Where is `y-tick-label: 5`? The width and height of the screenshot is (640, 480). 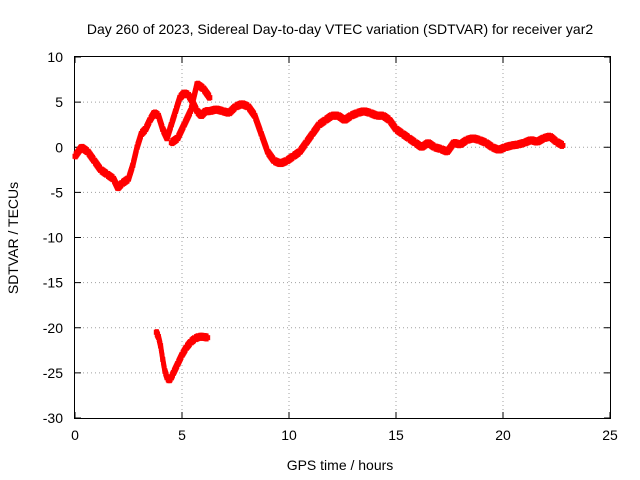
y-tick-label: 5 is located at coordinates (59, 102).